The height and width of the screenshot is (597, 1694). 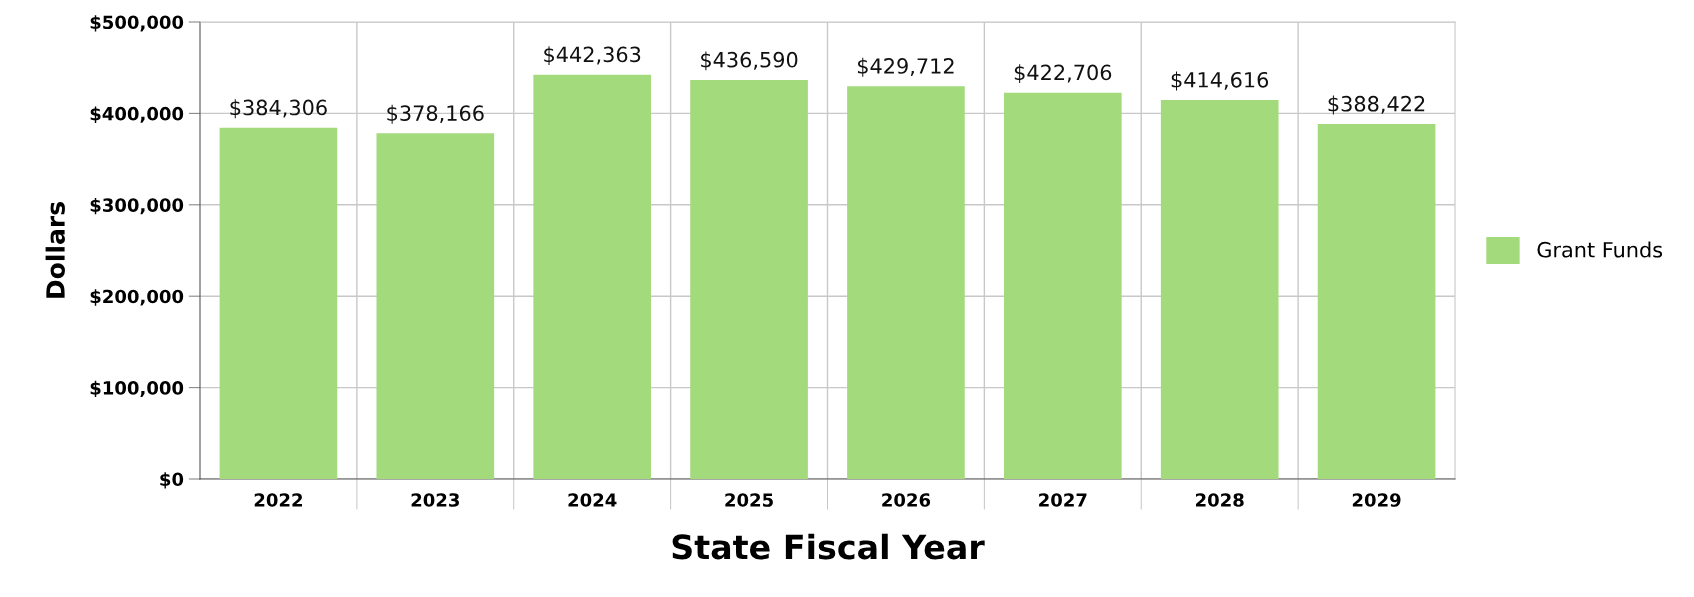 What do you see at coordinates (1376, 105) in the screenshot?
I see `data-label: $388,422` at bounding box center [1376, 105].